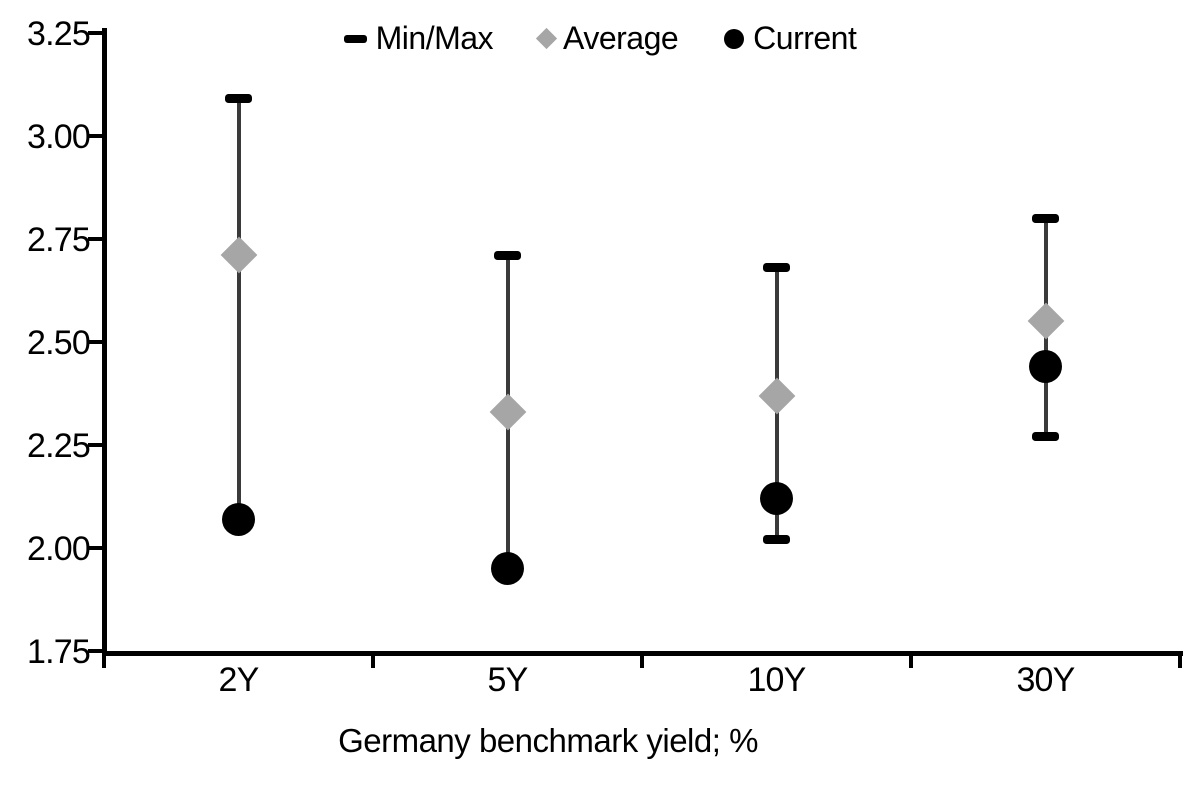 The image size is (1200, 788). Describe the element at coordinates (59, 652) in the screenshot. I see `y-tick-label: 1.75` at that location.